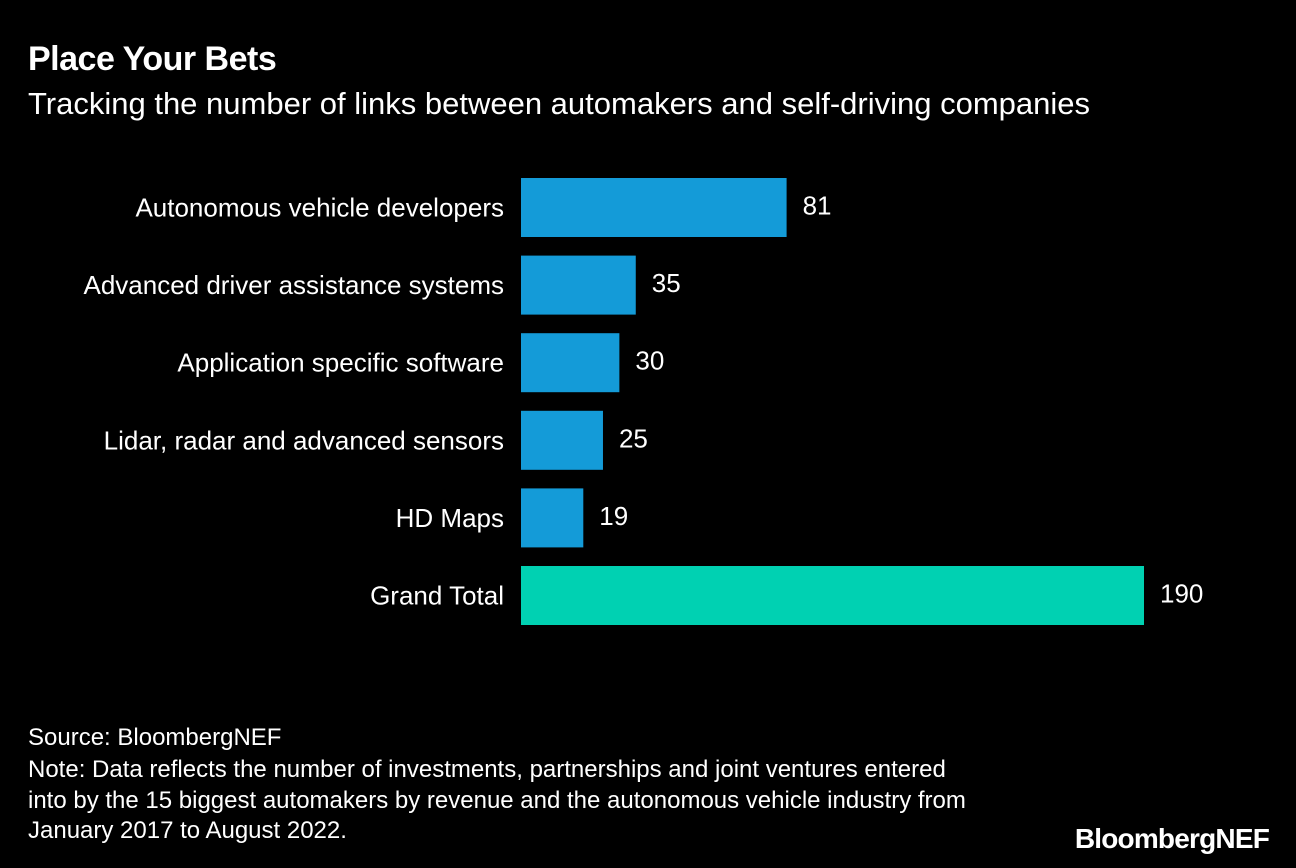  I want to click on brand-logo: BloombergNEF, so click(1172, 838).